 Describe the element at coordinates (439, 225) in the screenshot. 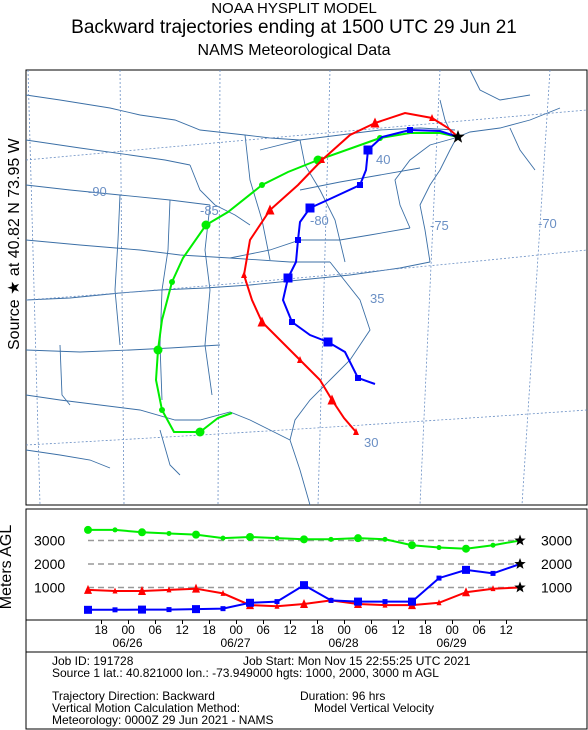

I see `longitude-label: -75` at that location.